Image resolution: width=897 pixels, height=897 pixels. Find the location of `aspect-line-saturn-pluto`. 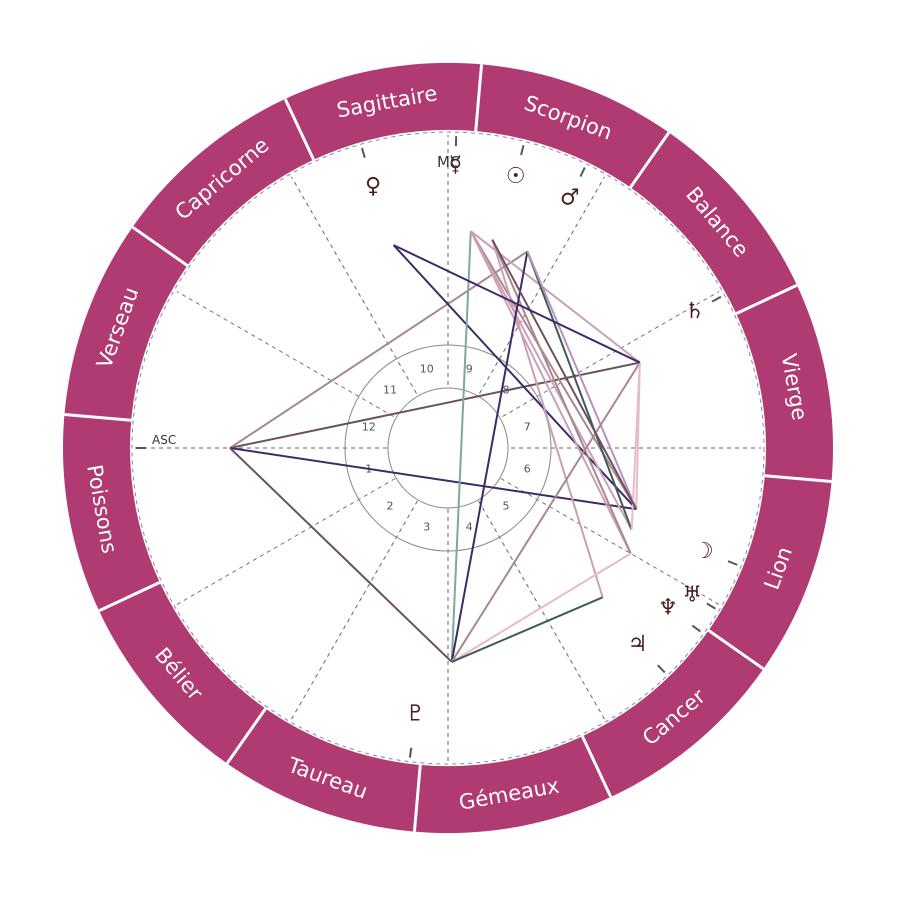

aspect-line-saturn-pluto is located at coordinates (545, 512).